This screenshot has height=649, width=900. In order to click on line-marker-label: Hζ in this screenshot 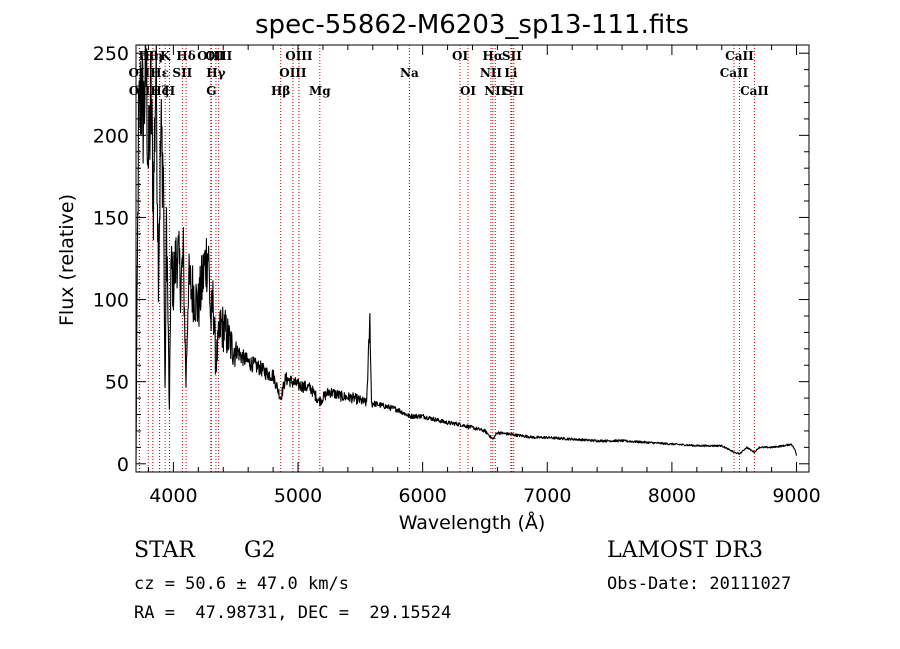, I will do `click(159, 91)`.